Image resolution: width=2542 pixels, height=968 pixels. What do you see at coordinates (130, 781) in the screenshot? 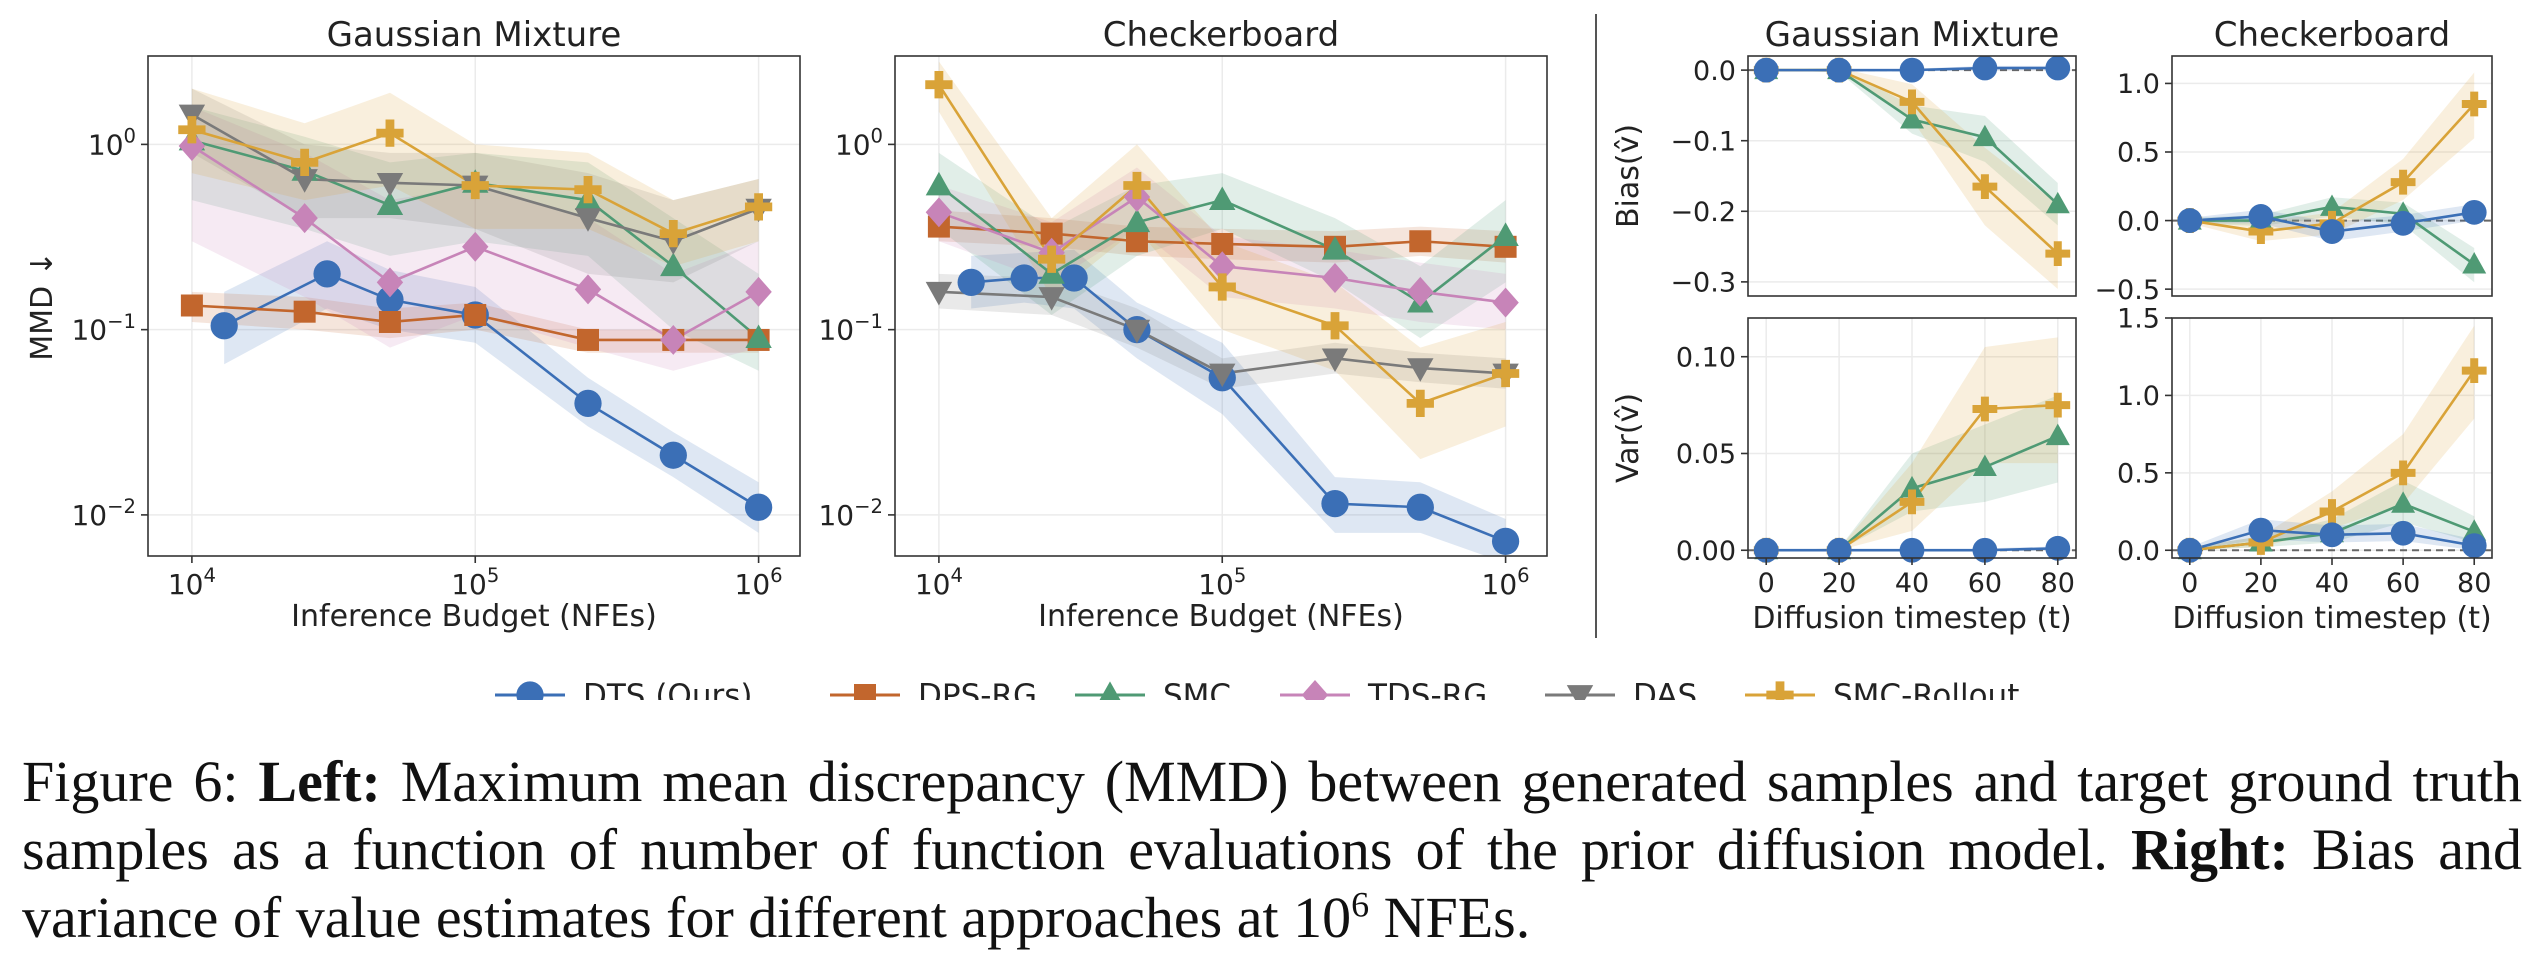
I see `caption-figure-label: Figure 6:` at bounding box center [130, 781].